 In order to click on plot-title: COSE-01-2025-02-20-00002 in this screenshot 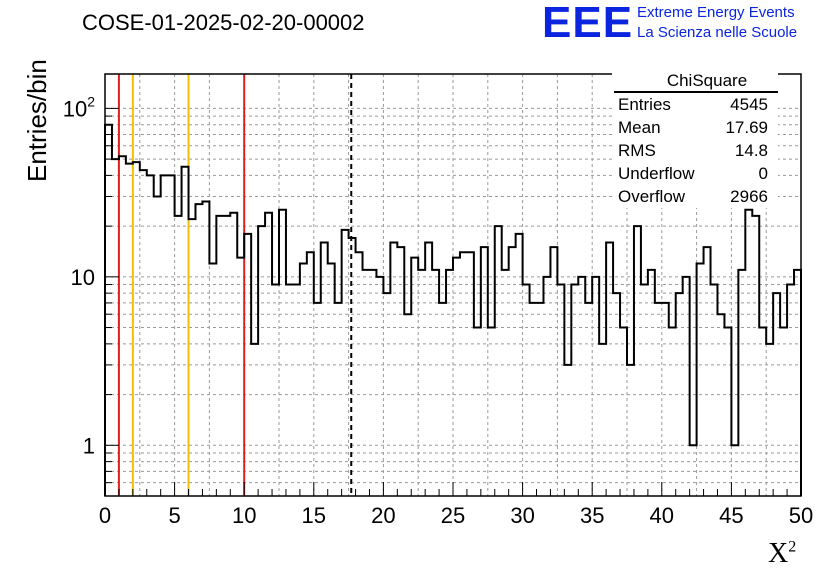, I will do `click(223, 22)`.